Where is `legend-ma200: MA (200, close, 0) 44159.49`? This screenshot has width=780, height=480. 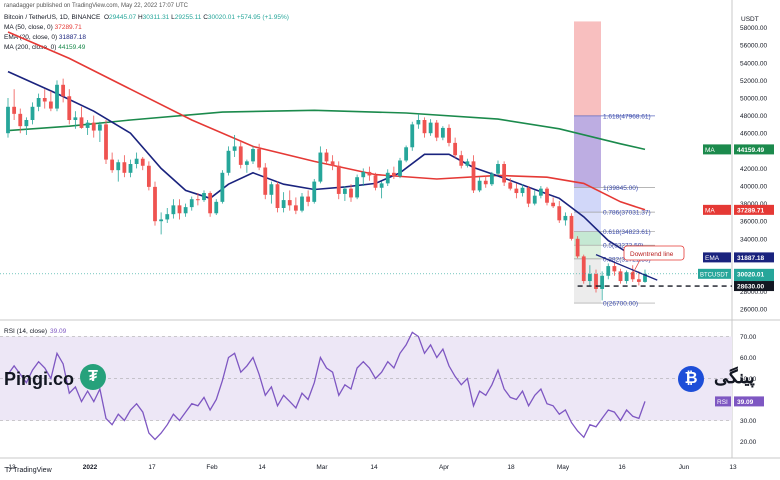 legend-ma200: MA (200, close, 0) 44159.49 is located at coordinates (44, 47).